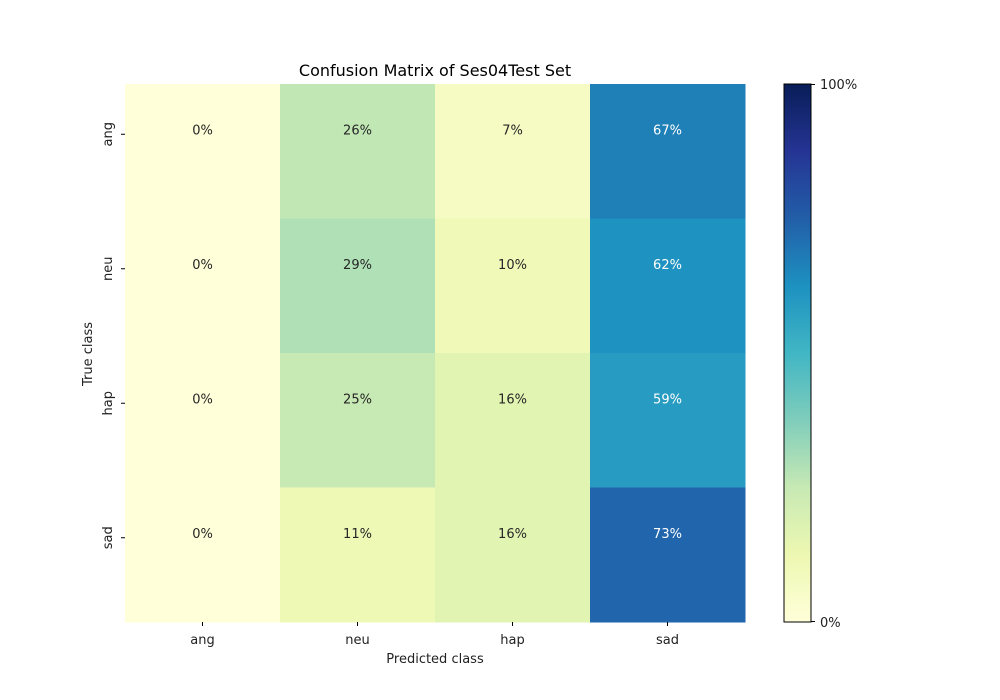  What do you see at coordinates (667, 640) in the screenshot?
I see `x-tick-label-sad: sad` at bounding box center [667, 640].